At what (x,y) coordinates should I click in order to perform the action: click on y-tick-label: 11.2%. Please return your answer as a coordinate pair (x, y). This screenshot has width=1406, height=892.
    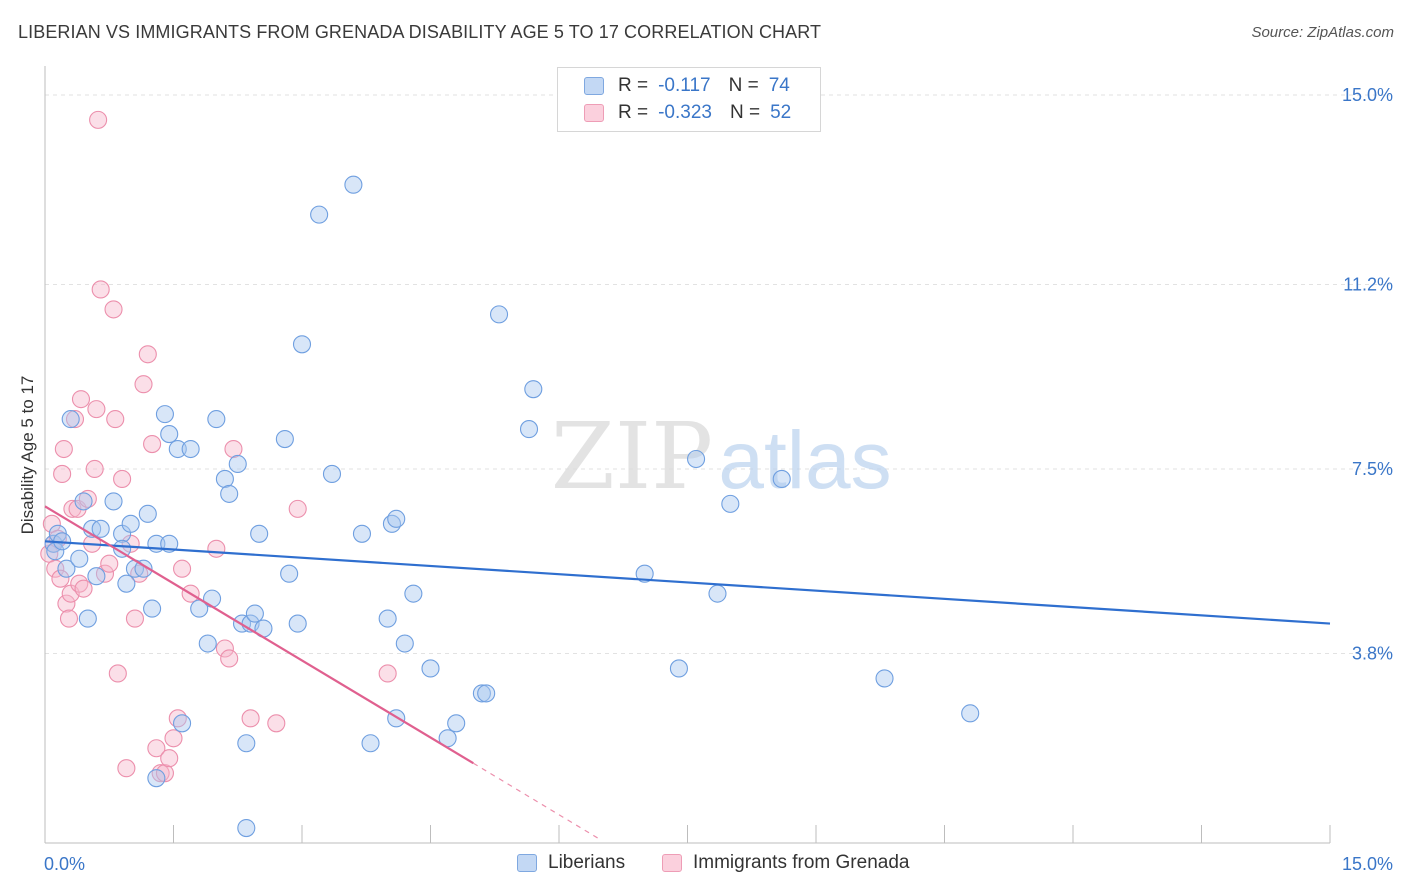
    Looking at the image, I should click on (1368, 284).